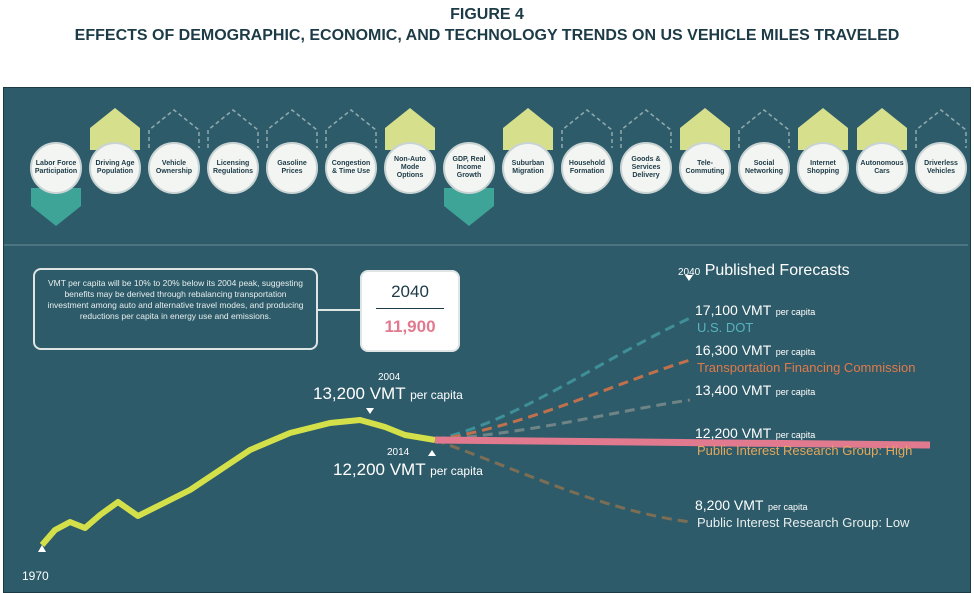 The height and width of the screenshot is (593, 974). What do you see at coordinates (528, 168) in the screenshot?
I see `factor: Suburban Migration` at bounding box center [528, 168].